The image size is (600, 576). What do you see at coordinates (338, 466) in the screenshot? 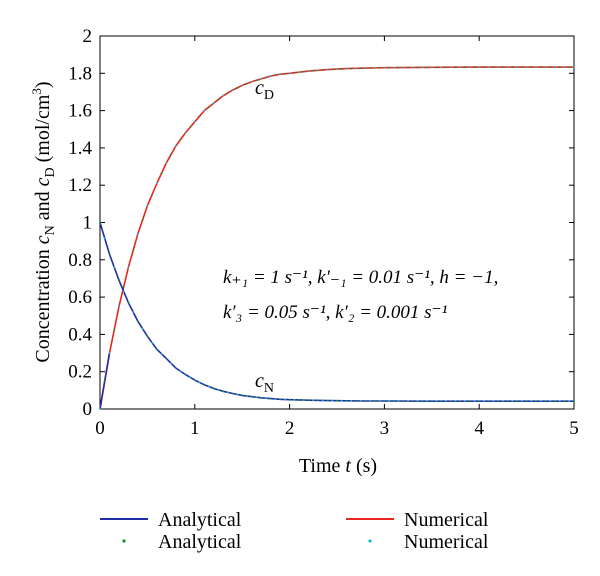
I see `x-axis-label: Time t (s)` at bounding box center [338, 466].